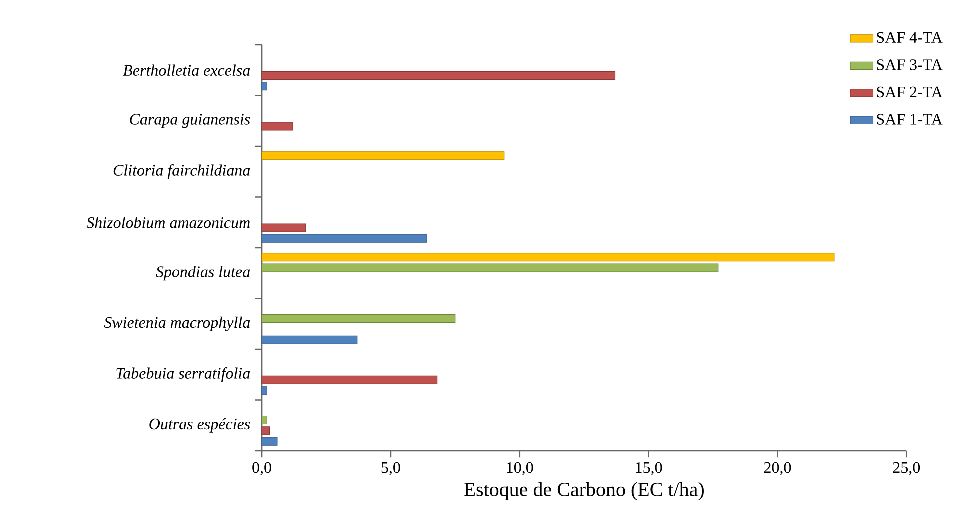 The height and width of the screenshot is (507, 957). I want to click on legend-label: SAF 2-TA, so click(910, 92).